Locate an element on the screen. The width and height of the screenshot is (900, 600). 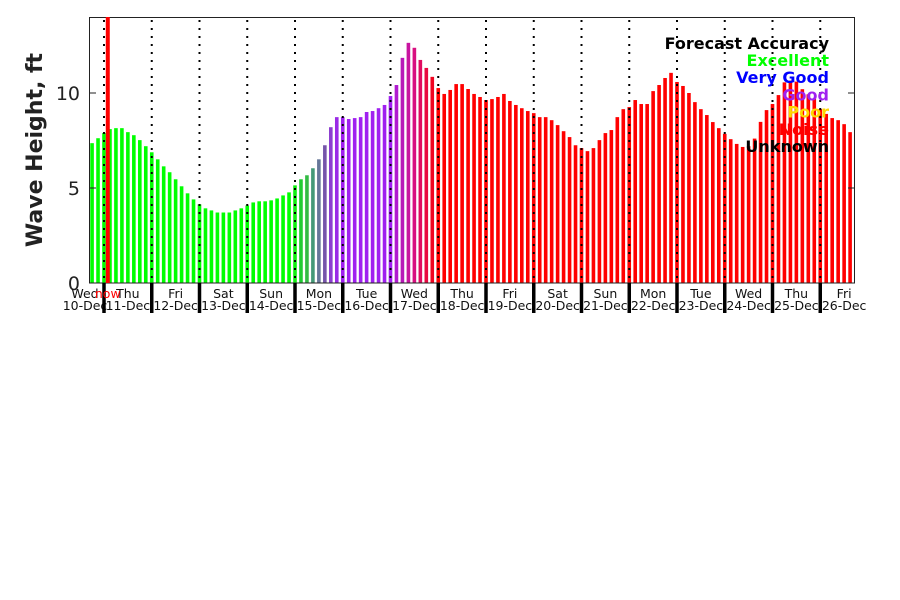
x-tick-day: Mon is located at coordinates (319, 293).